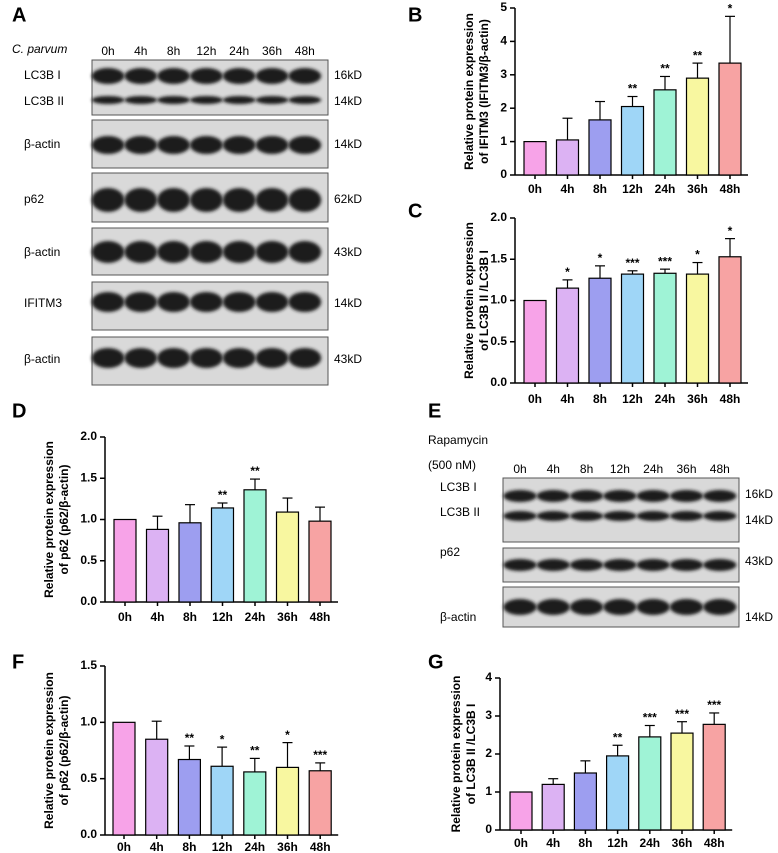 The height and width of the screenshot is (853, 778). What do you see at coordinates (458, 440) in the screenshot?
I see `treatment: Rapamycin` at bounding box center [458, 440].